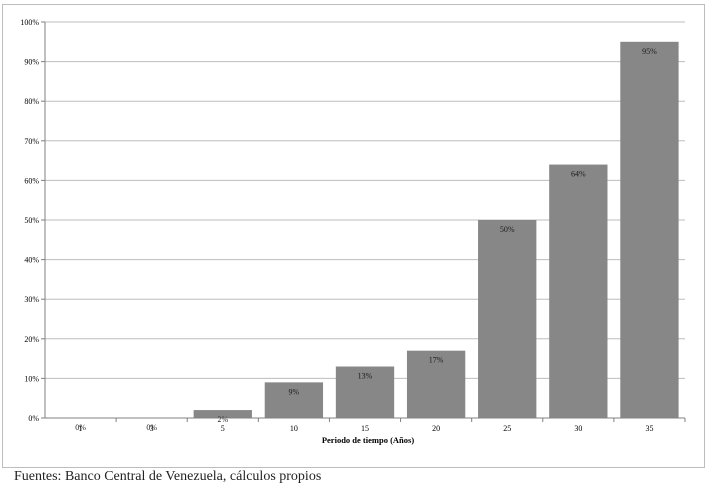  Describe the element at coordinates (33, 418) in the screenshot. I see `y-tick-label: 0%` at that location.